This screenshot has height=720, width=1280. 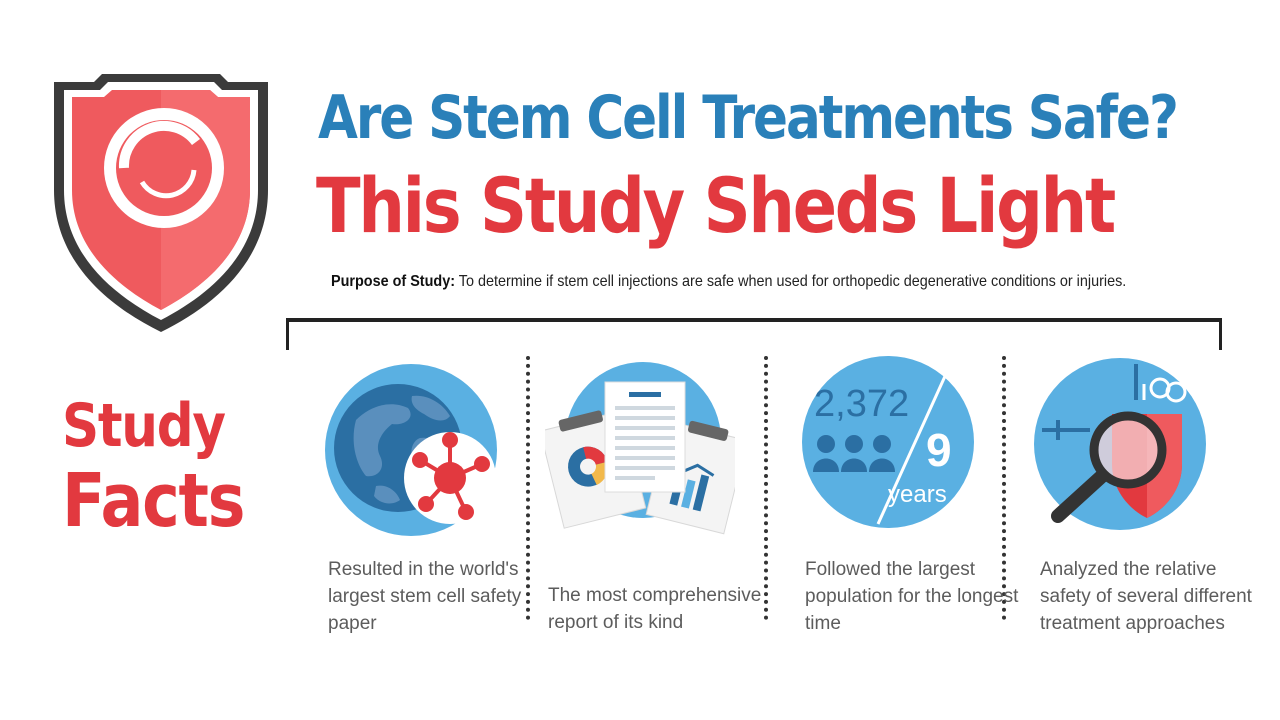 What do you see at coordinates (144, 426) in the screenshot?
I see `study-facts-label-line-1: Study` at bounding box center [144, 426].